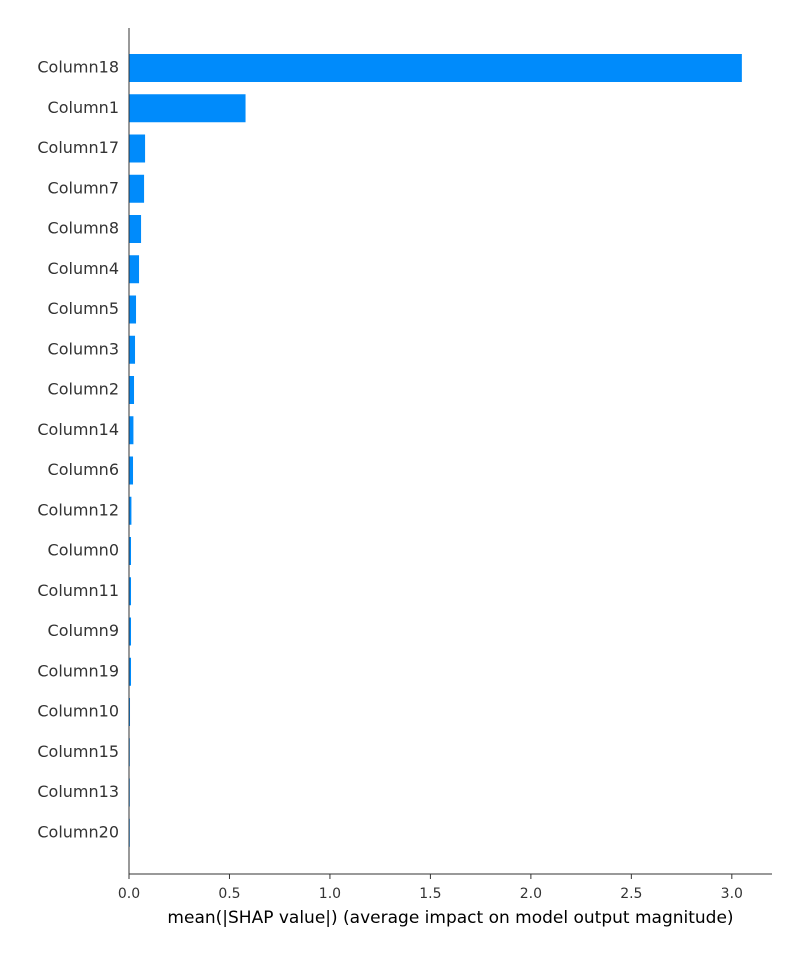 The image size is (800, 954). What do you see at coordinates (330, 894) in the screenshot?
I see `x-tick-label: 1.0` at bounding box center [330, 894].